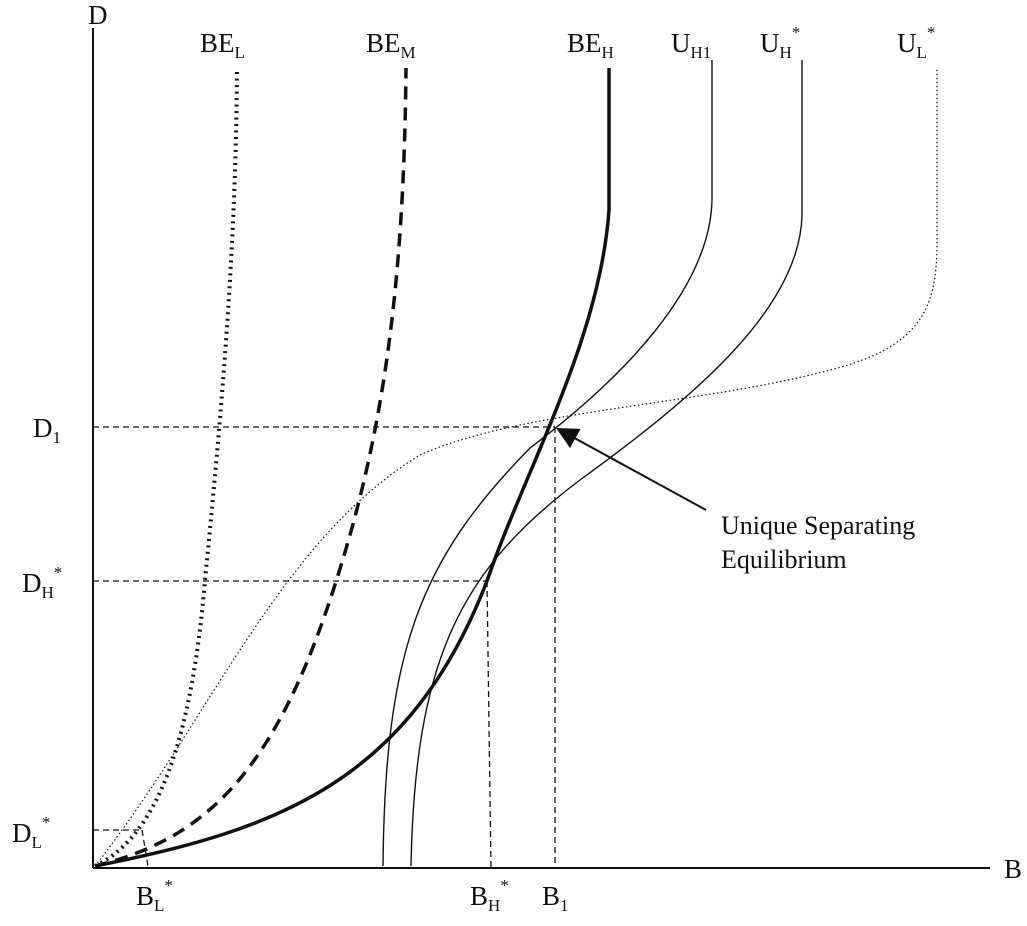 The image size is (1027, 926). What do you see at coordinates (391, 45) in the screenshot?
I see `be-m-label: BEM` at bounding box center [391, 45].